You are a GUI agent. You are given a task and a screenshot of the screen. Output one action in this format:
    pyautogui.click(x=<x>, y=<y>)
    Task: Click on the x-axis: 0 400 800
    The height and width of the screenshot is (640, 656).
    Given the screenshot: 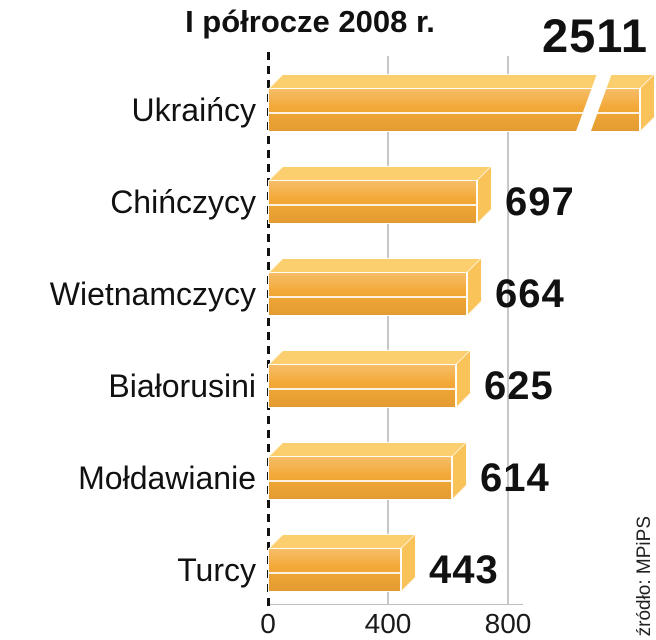 What is the action you would take?
    pyautogui.click(x=328, y=624)
    